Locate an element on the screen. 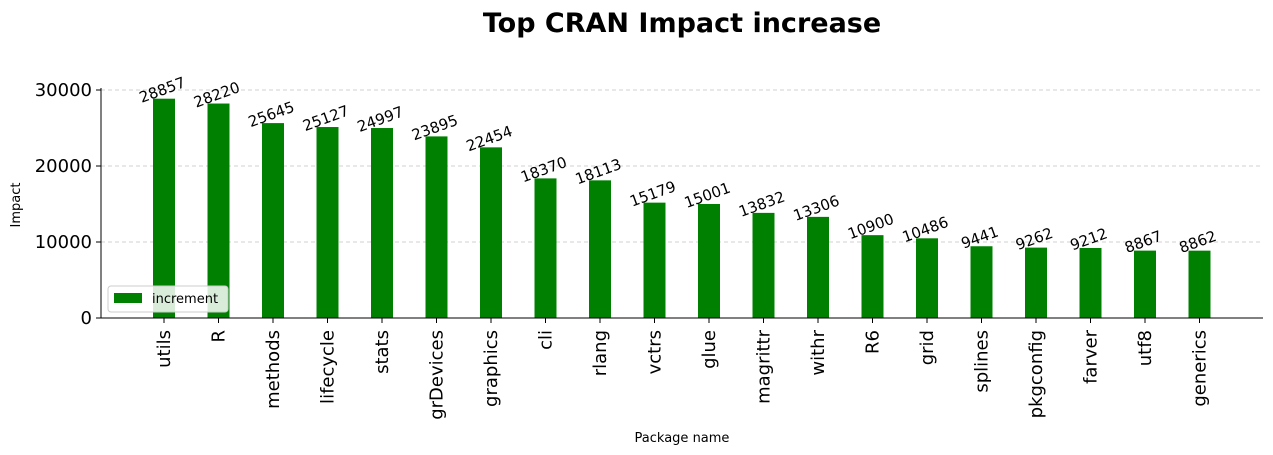  bar-R is located at coordinates (218, 210).